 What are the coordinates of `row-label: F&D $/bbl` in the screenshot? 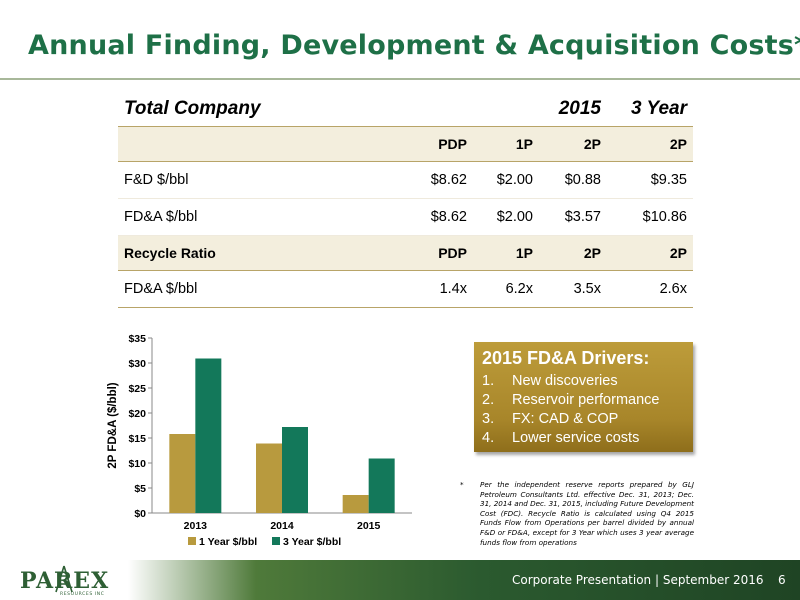 It's located at (260, 180).